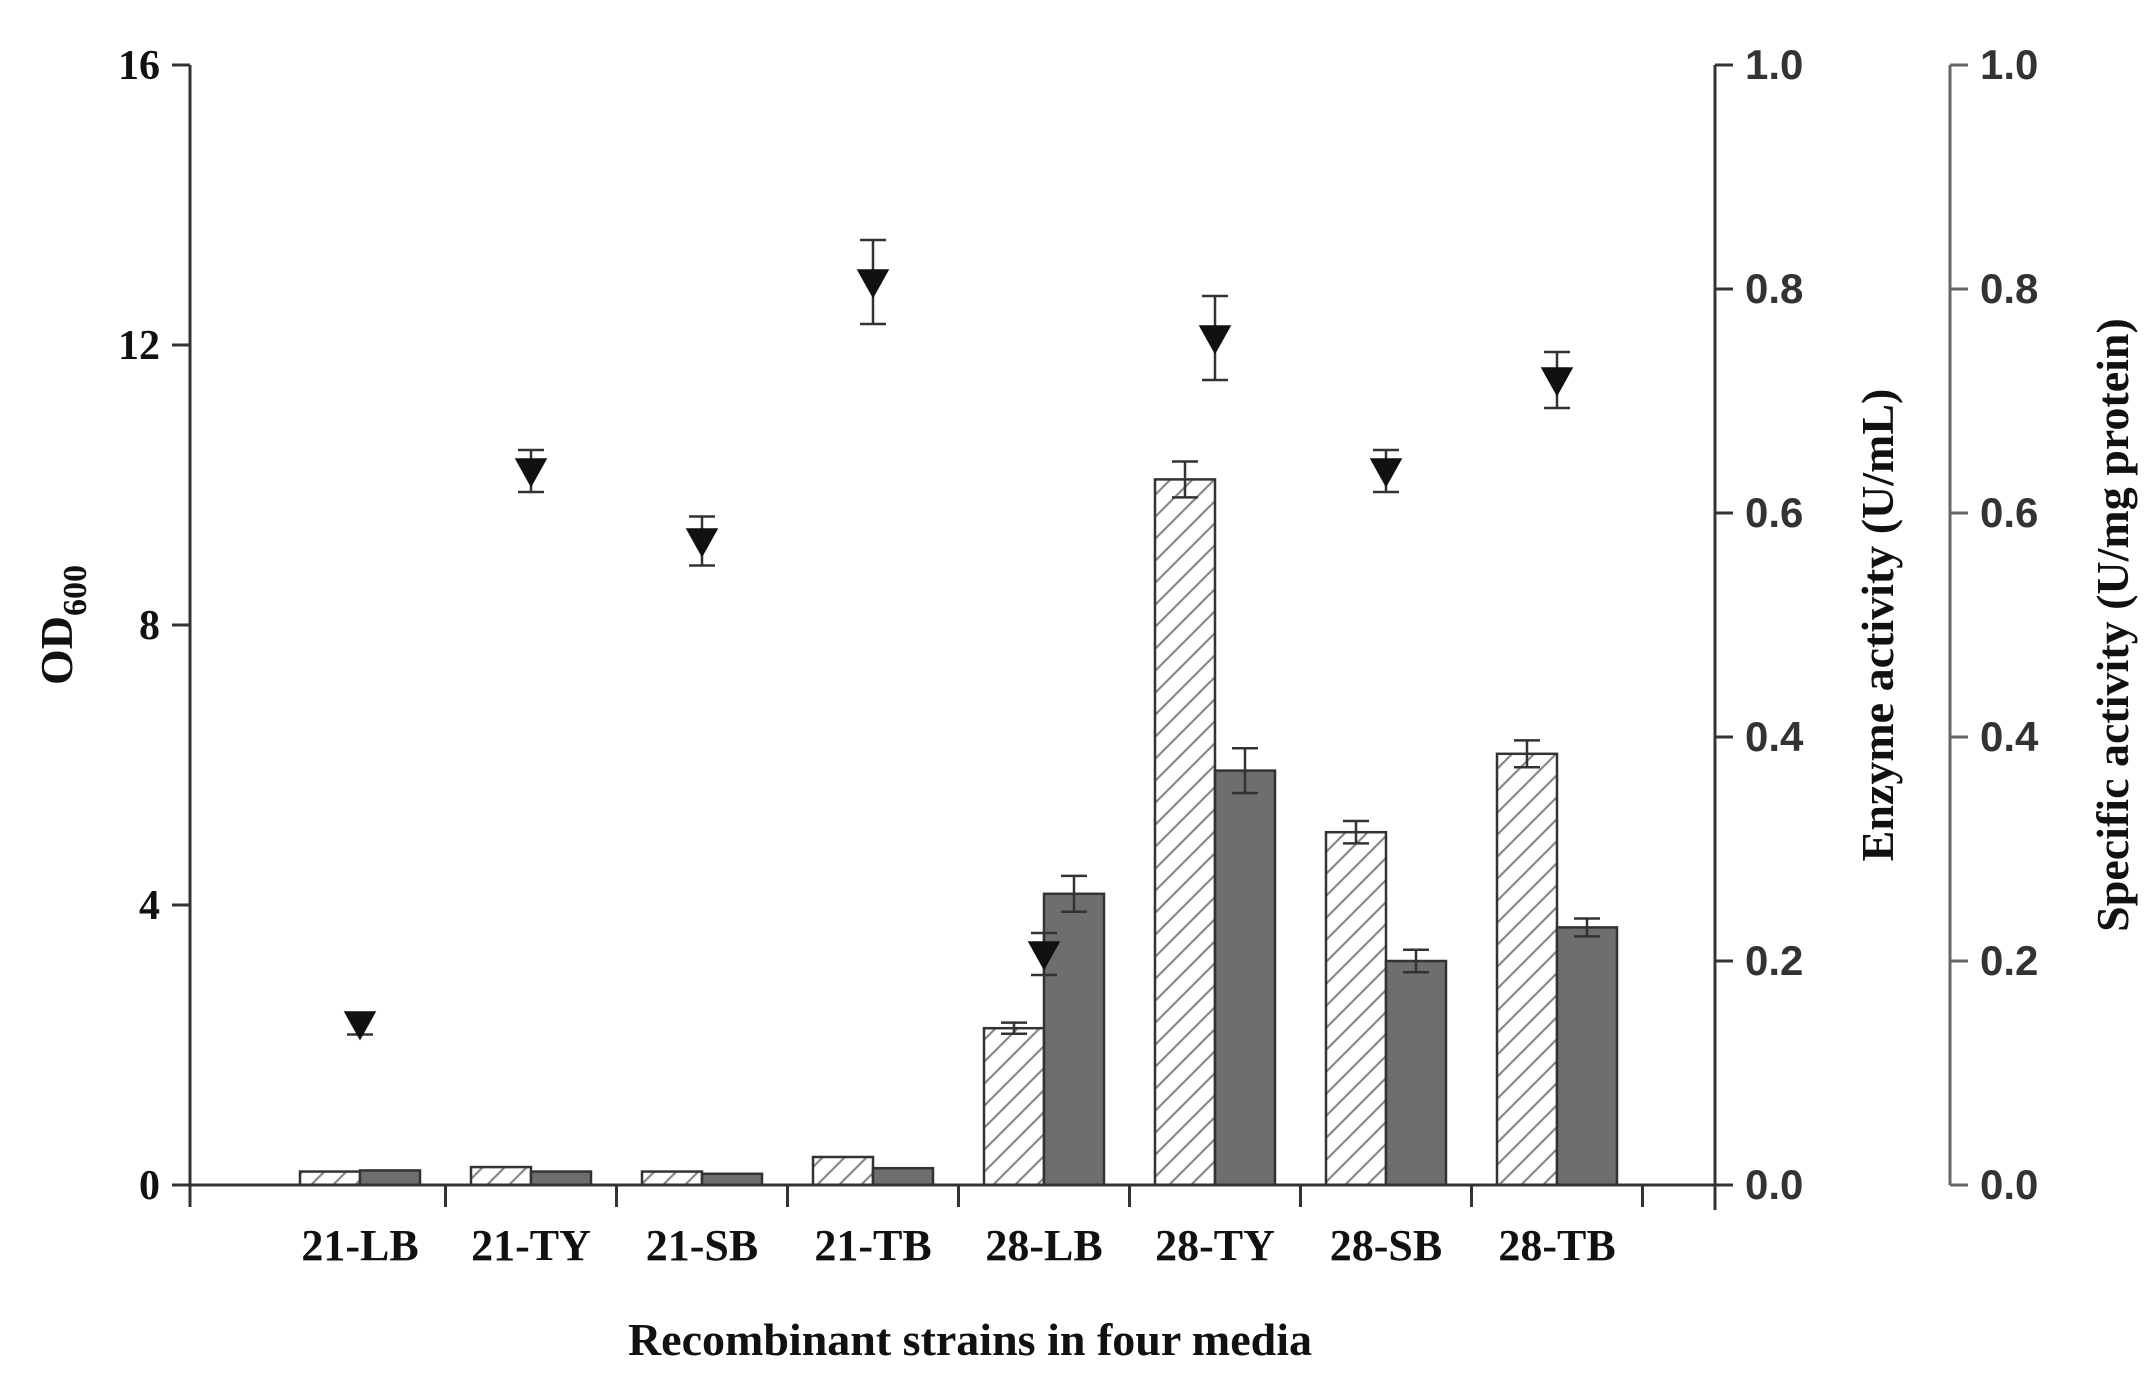 This screenshot has width=2150, height=1386. I want to click on bar-enzyme-activity-21-TY, so click(501, 1176).